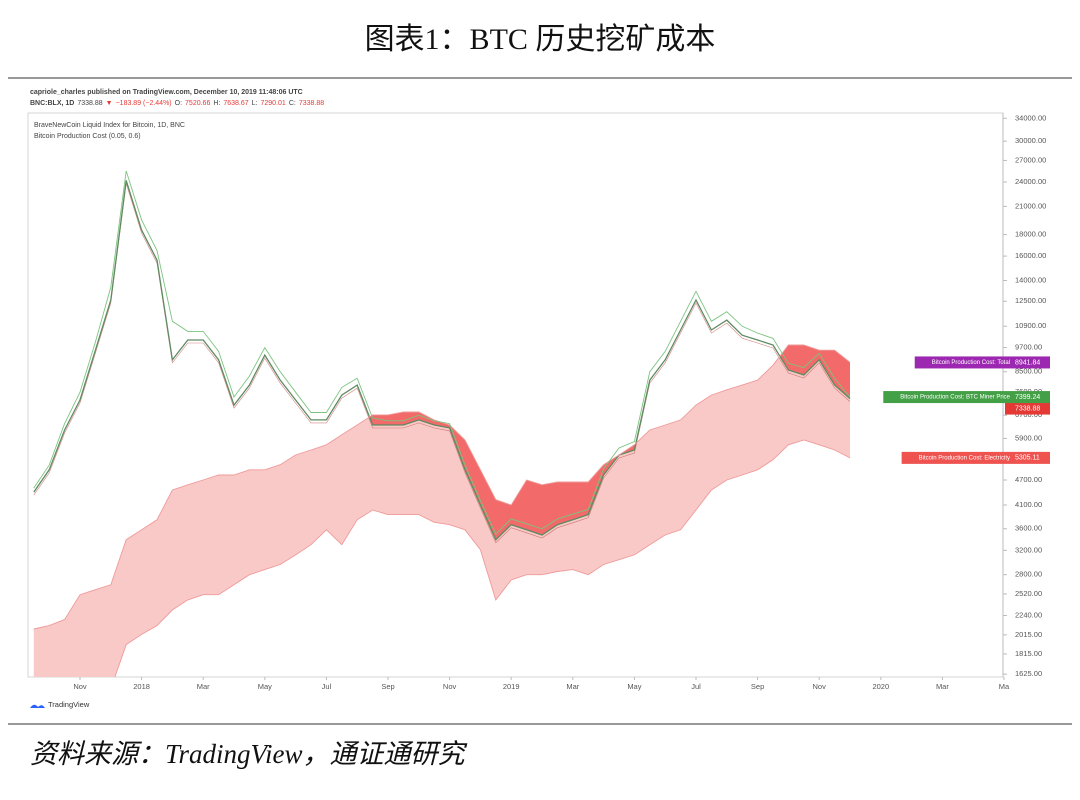 The width and height of the screenshot is (1080, 800). I want to click on symbol-part: 7520.66, so click(197, 103).